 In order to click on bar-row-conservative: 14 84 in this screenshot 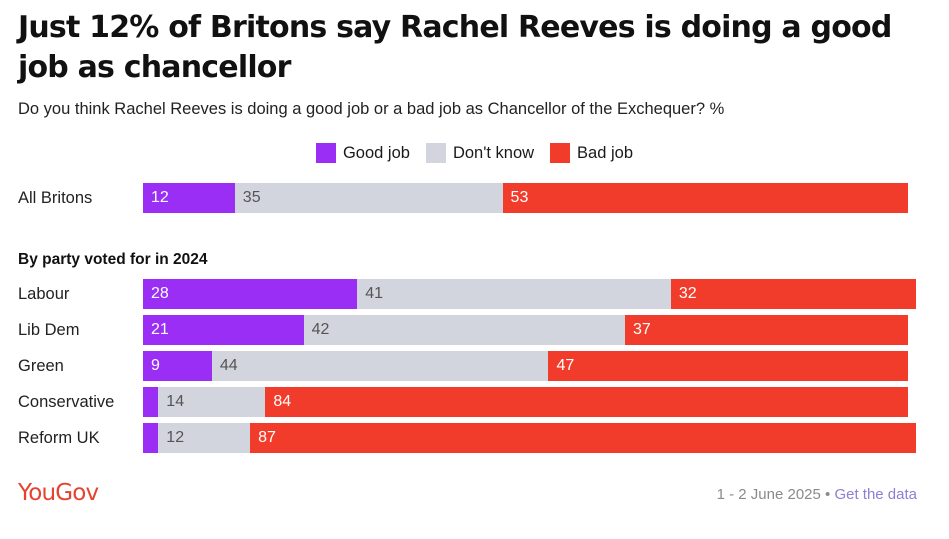, I will do `click(525, 402)`.